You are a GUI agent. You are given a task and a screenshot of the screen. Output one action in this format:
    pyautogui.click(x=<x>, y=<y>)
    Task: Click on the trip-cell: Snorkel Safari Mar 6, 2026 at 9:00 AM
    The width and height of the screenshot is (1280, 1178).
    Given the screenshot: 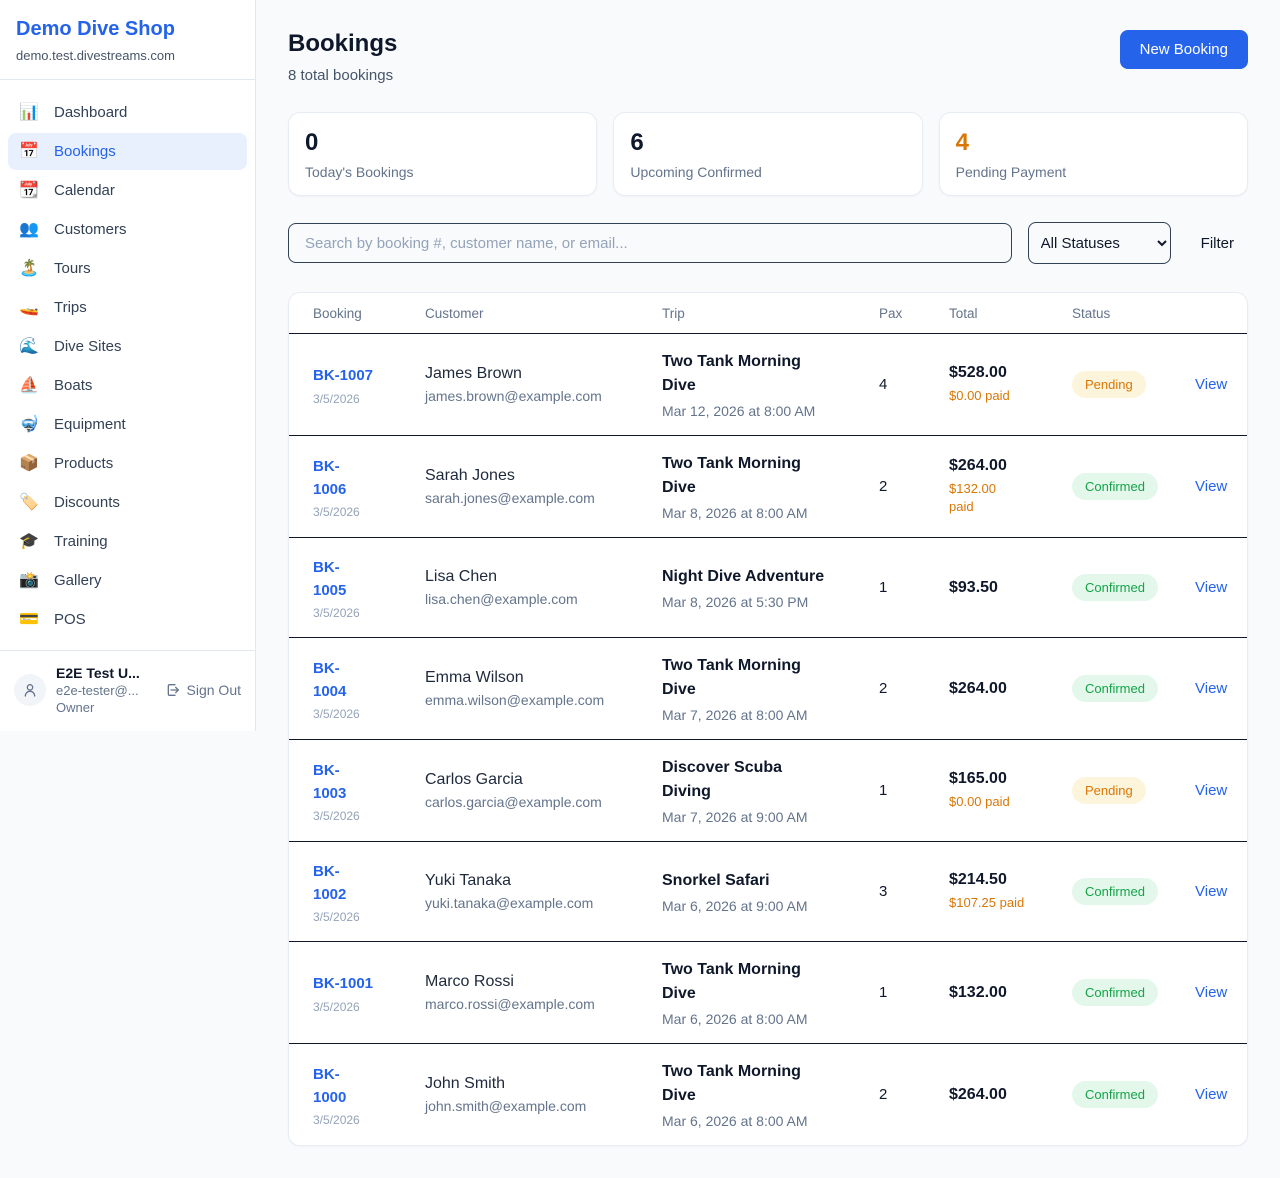 What is the action you would take?
    pyautogui.click(x=770, y=891)
    